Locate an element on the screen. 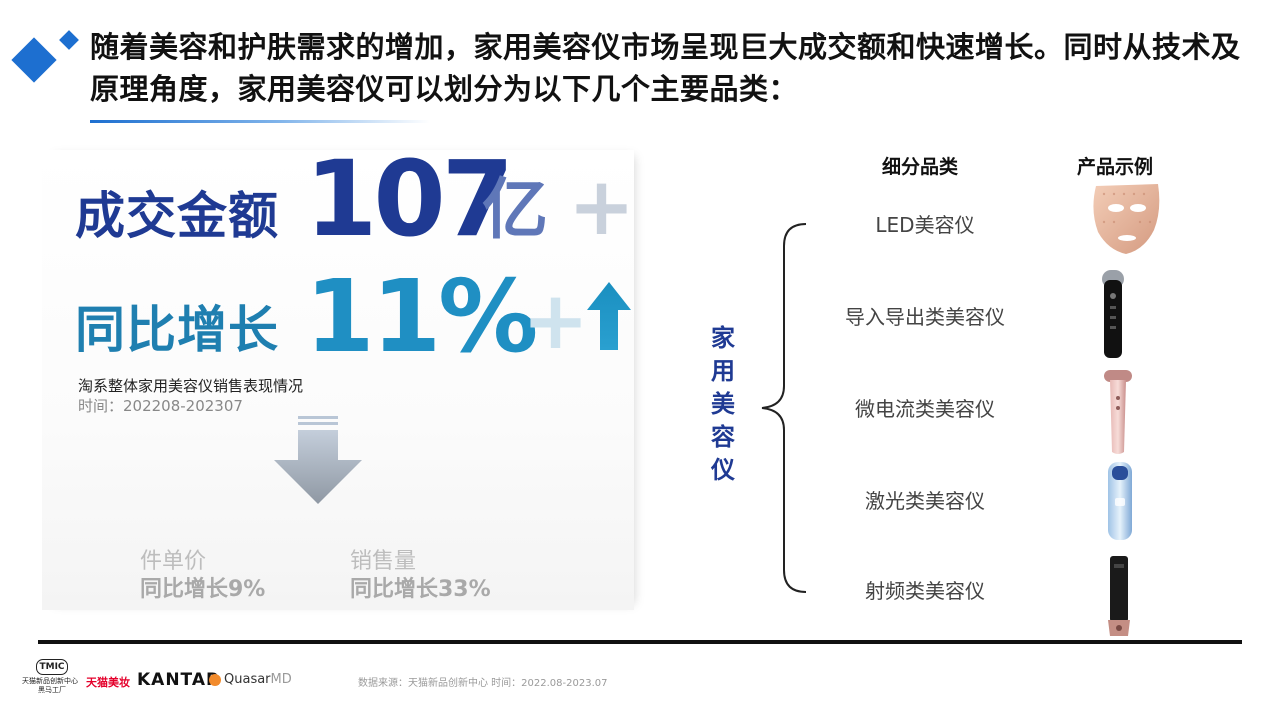 Image resolution: width=1280 pixels, height=720 pixels. category-bracket is located at coordinates (784, 408).